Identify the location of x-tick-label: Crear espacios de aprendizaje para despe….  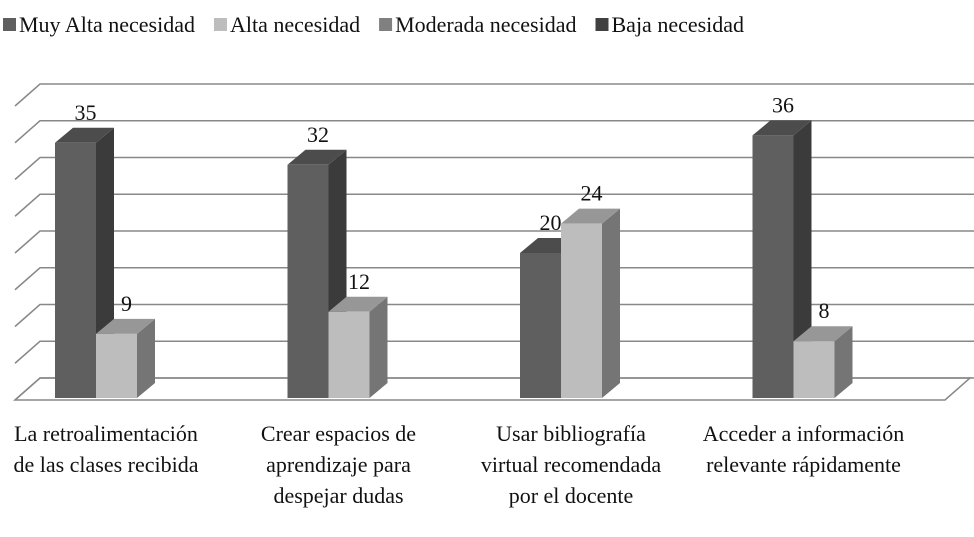
(338, 464).